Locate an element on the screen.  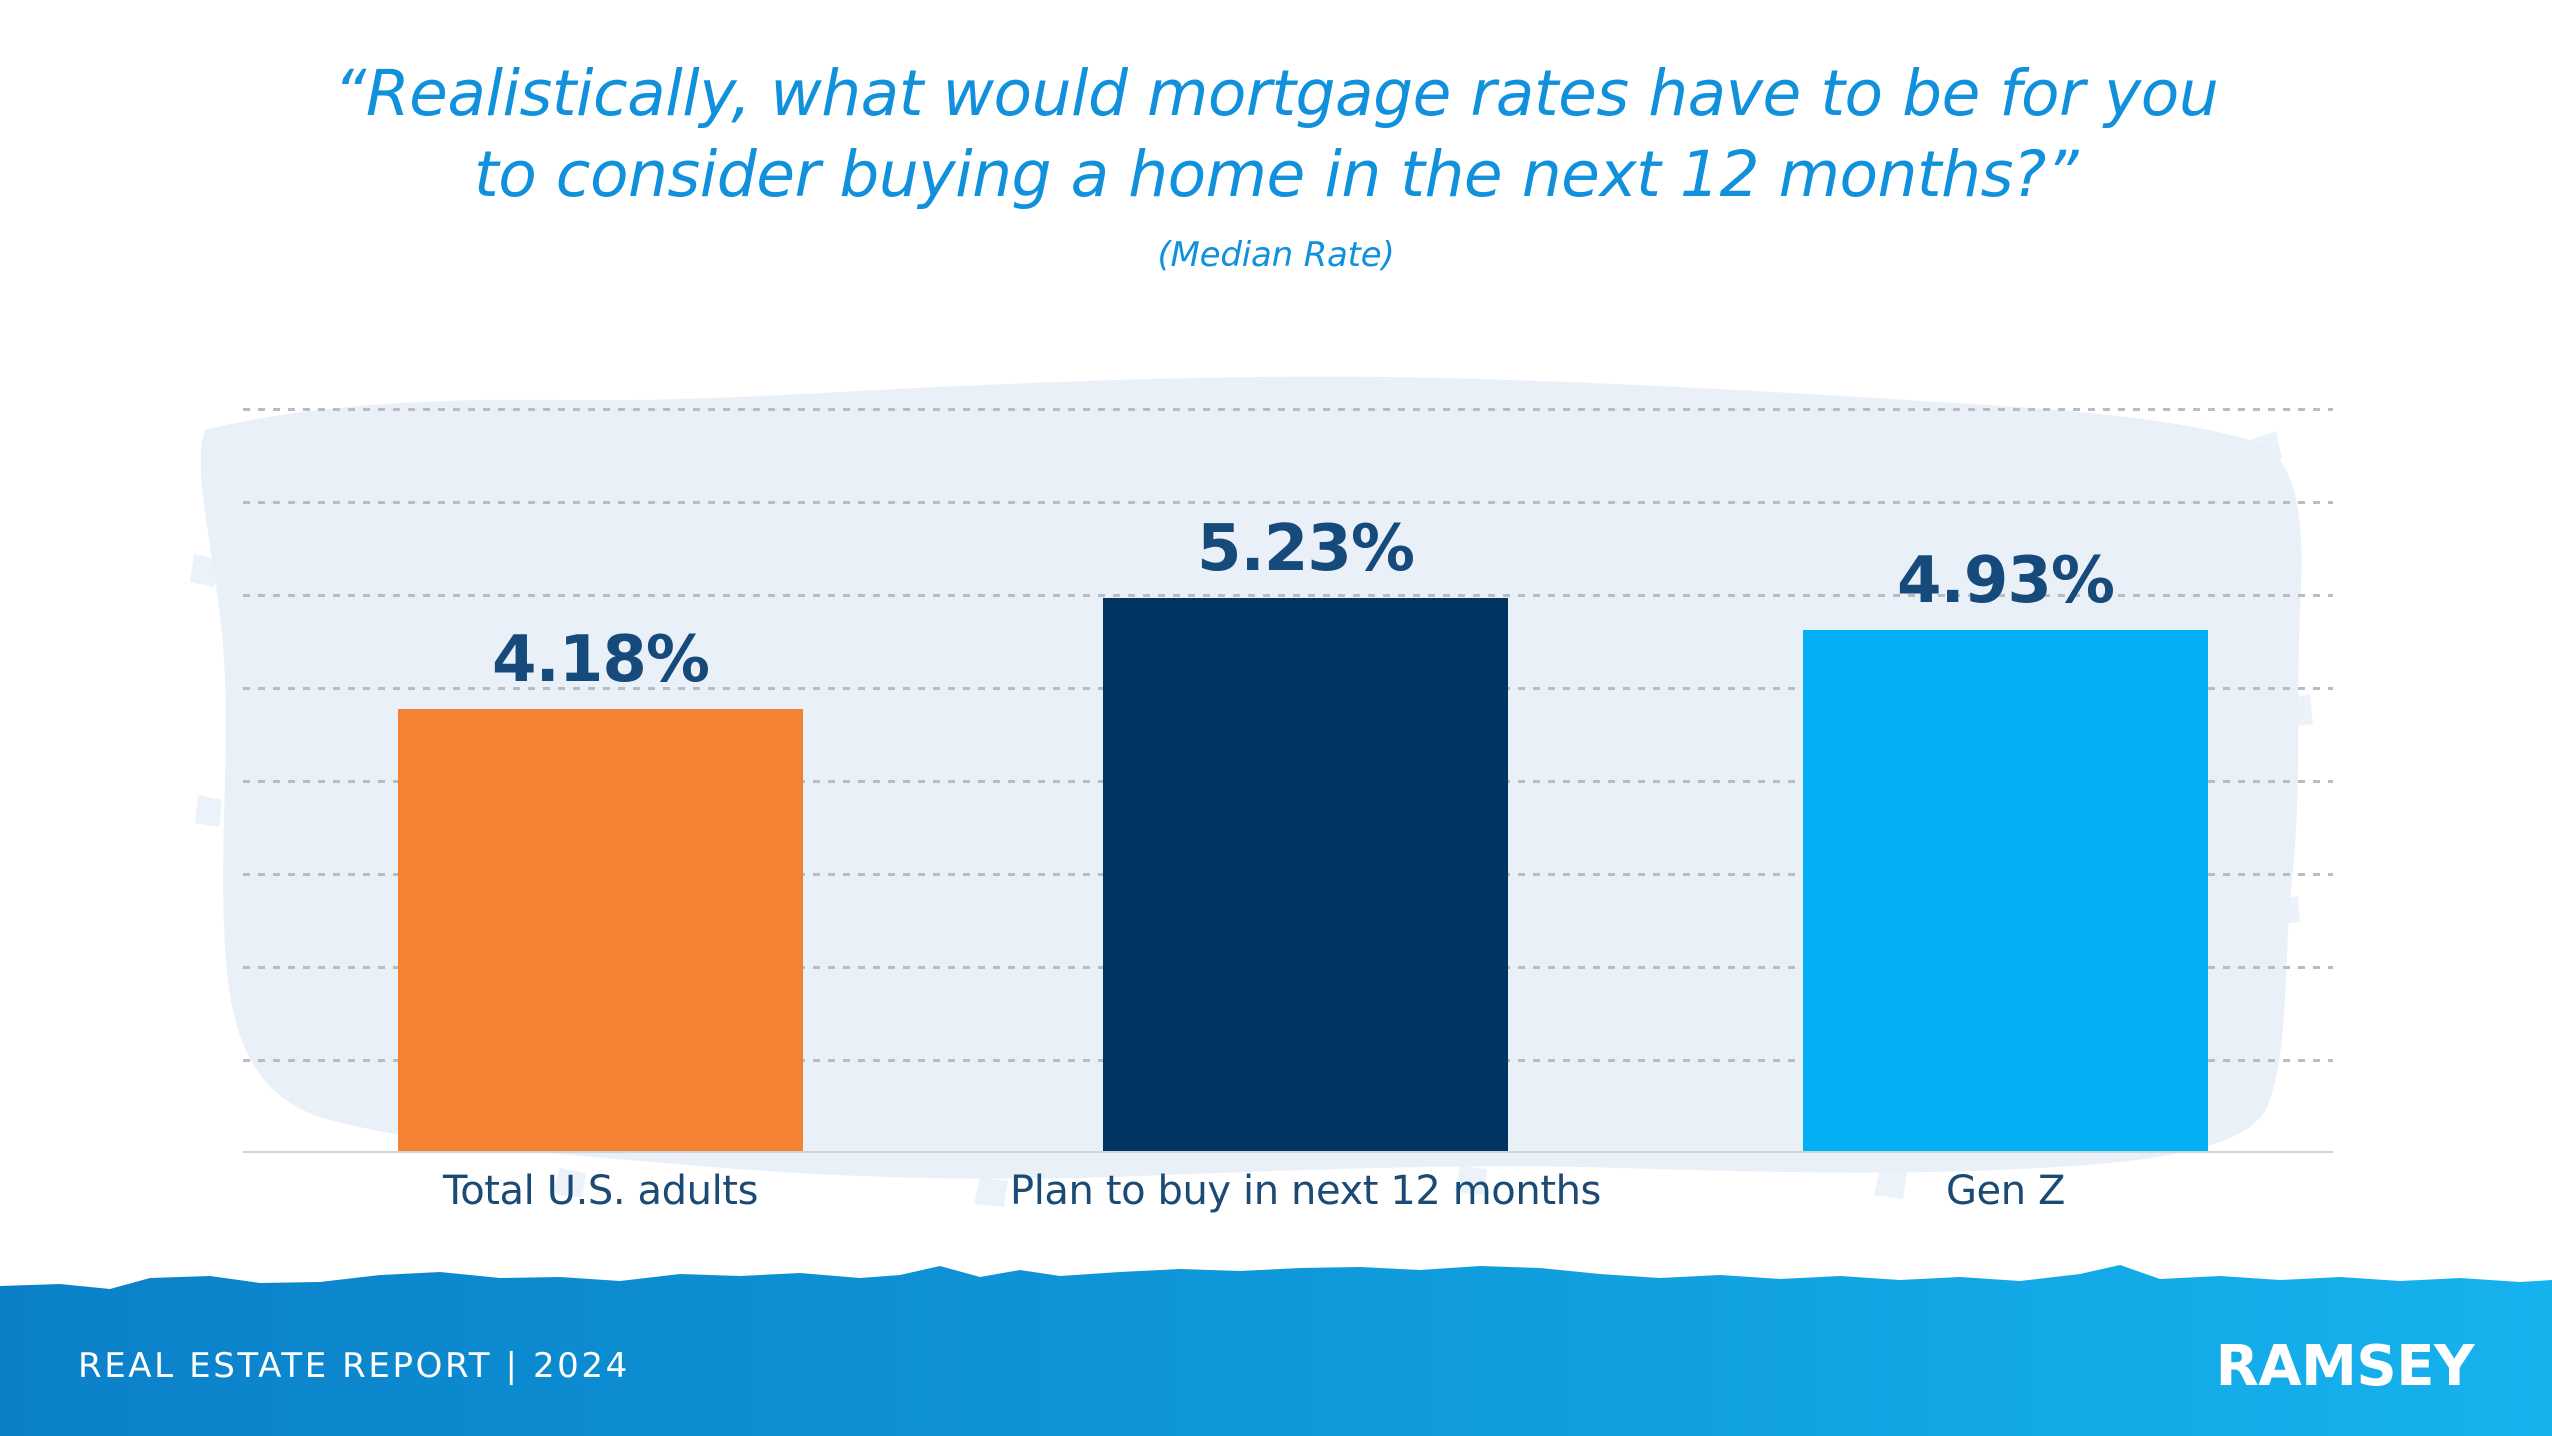
bar-group-gen-z: 4.93% is located at coordinates (2005, 847).